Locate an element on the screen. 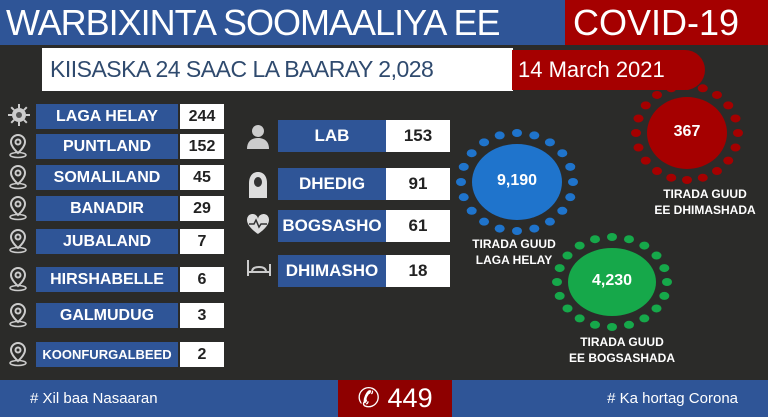 Image resolution: width=768 pixels, height=417 pixels. region-value: 29 is located at coordinates (202, 208).